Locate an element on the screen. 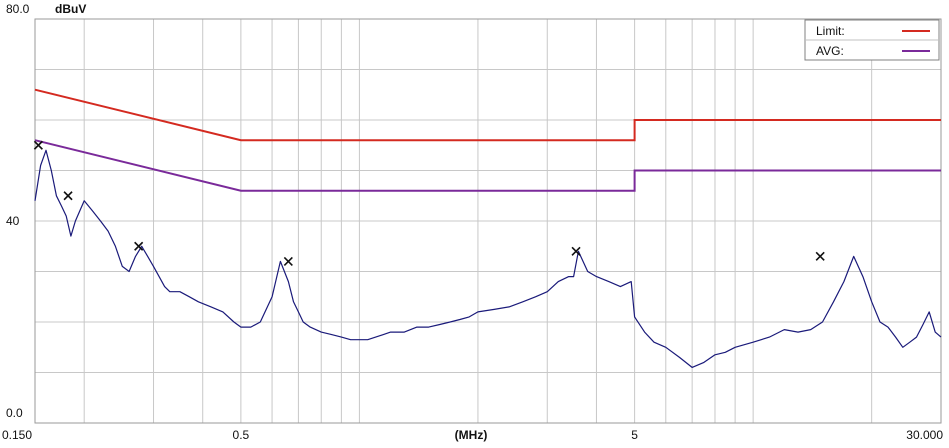 Image resolution: width=949 pixels, height=448 pixels. y-tick-label: 80.0 is located at coordinates (18, 9).